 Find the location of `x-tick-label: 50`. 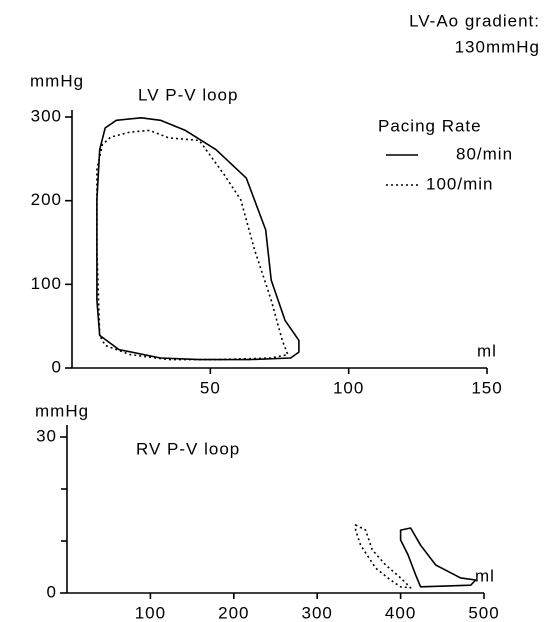

x-tick-label: 50 is located at coordinates (210, 387).